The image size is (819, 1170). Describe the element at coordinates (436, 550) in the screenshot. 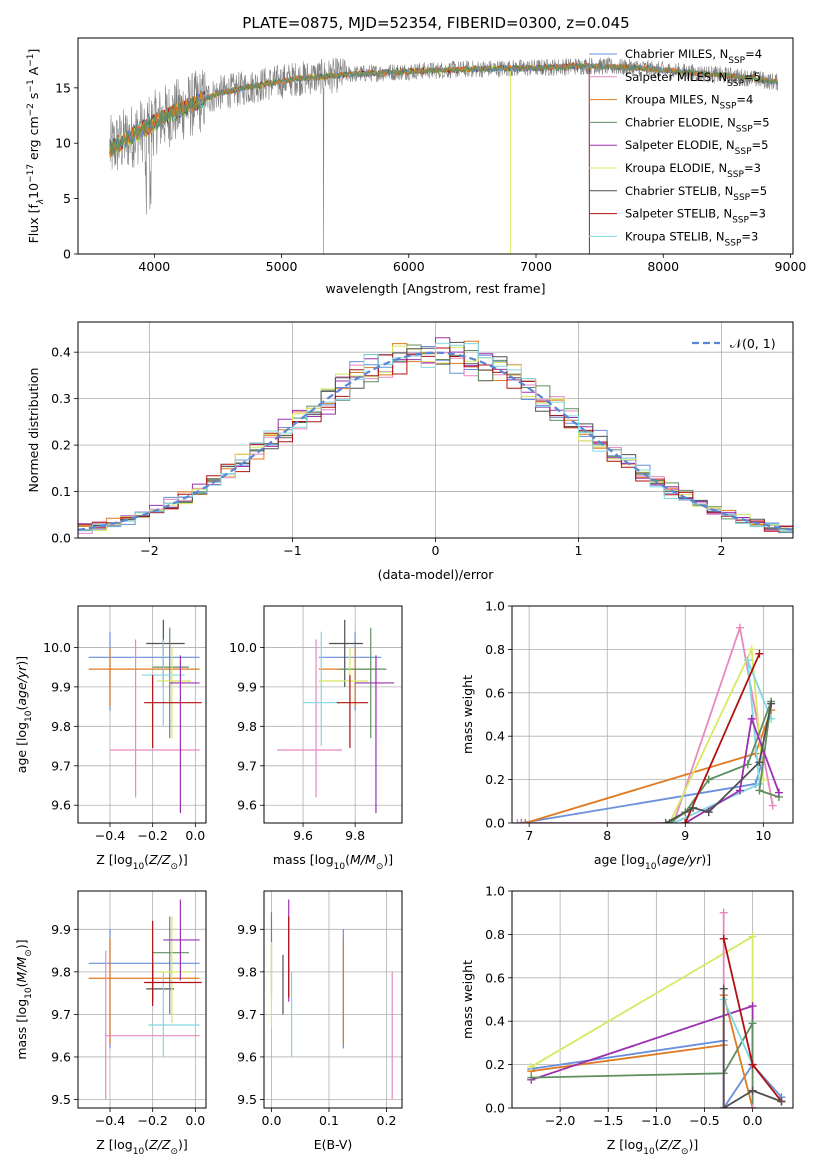

I see `x-tick-label: 0` at that location.